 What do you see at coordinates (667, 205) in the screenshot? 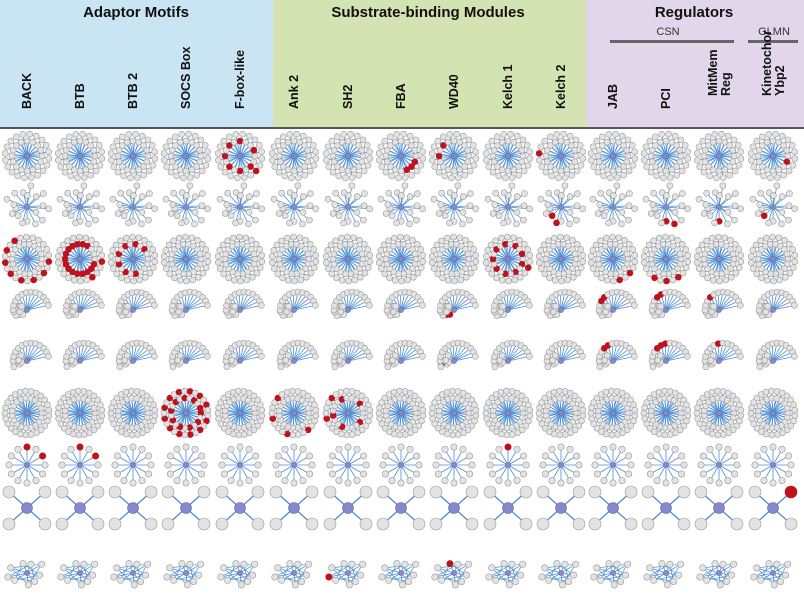
I see `network-r1-c12` at bounding box center [667, 205].